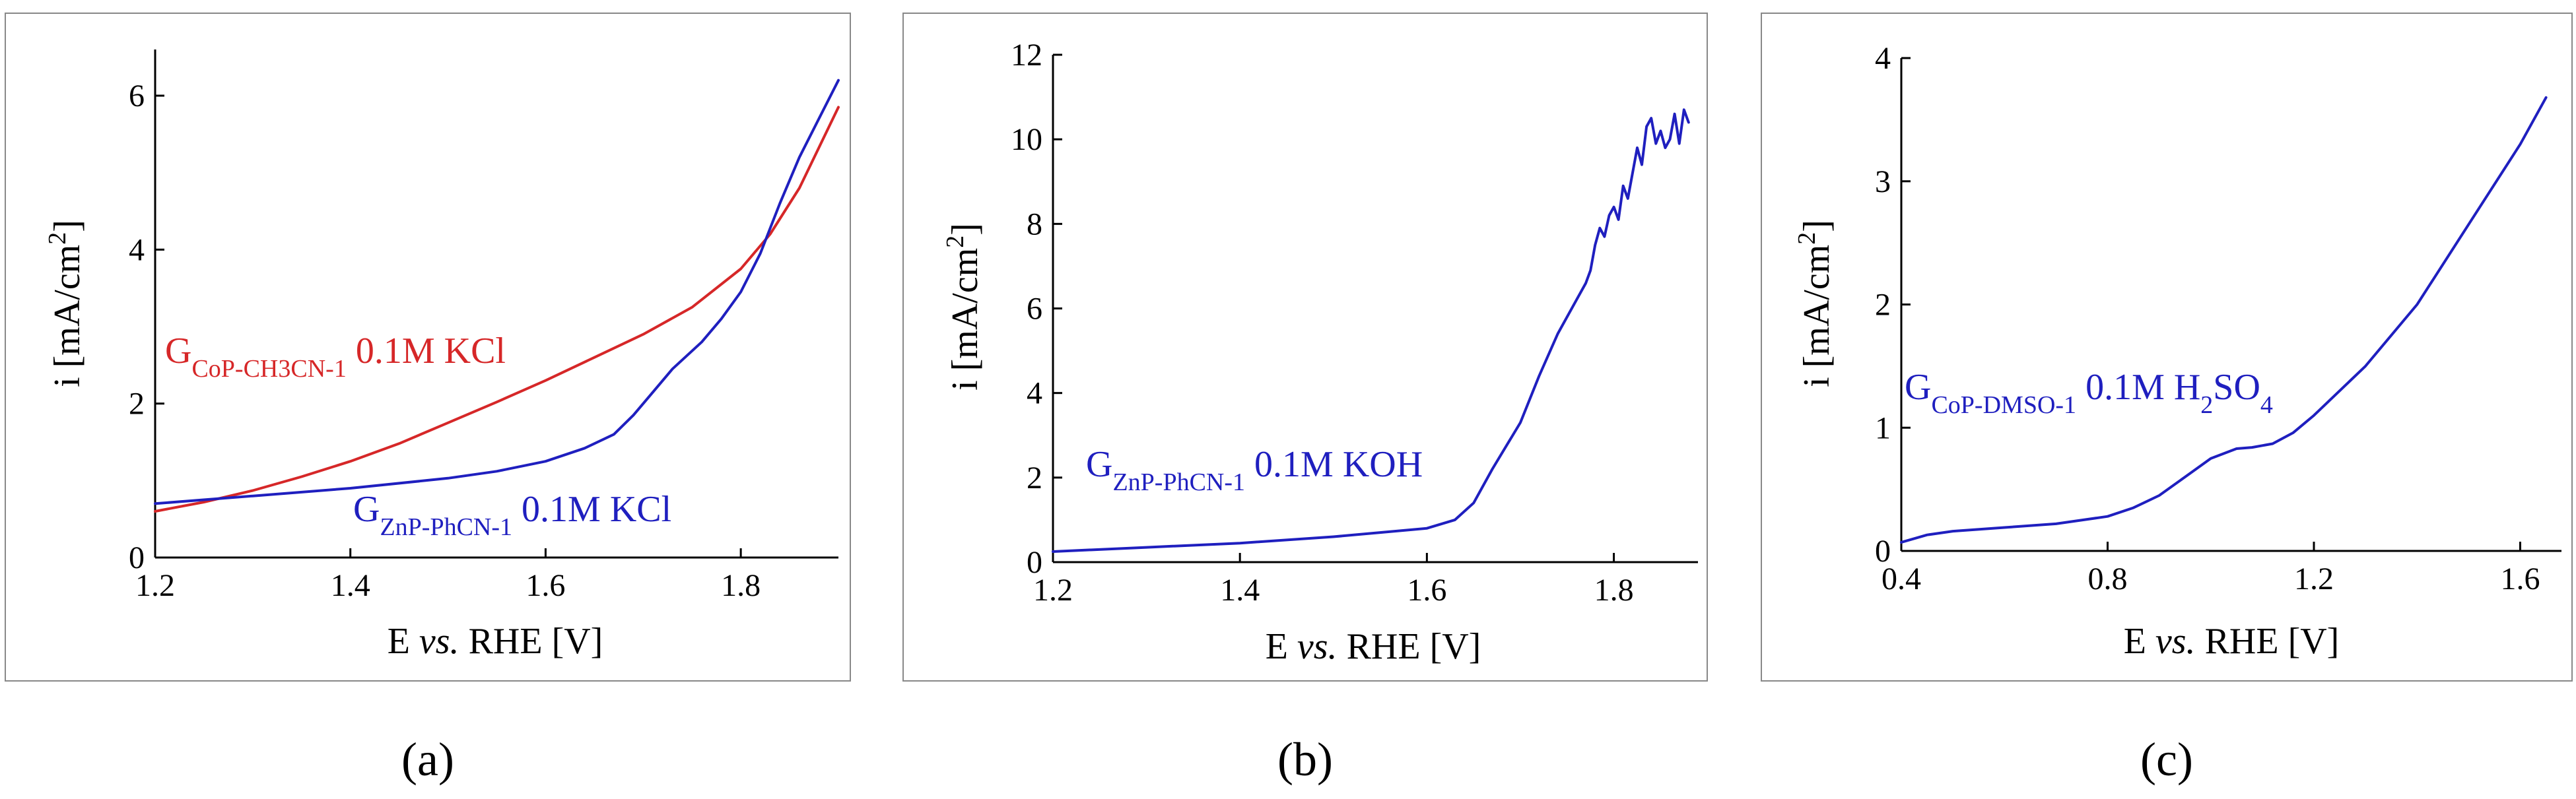  Describe the element at coordinates (1026, 139) in the screenshot. I see `y-tick-label: 10` at that location.